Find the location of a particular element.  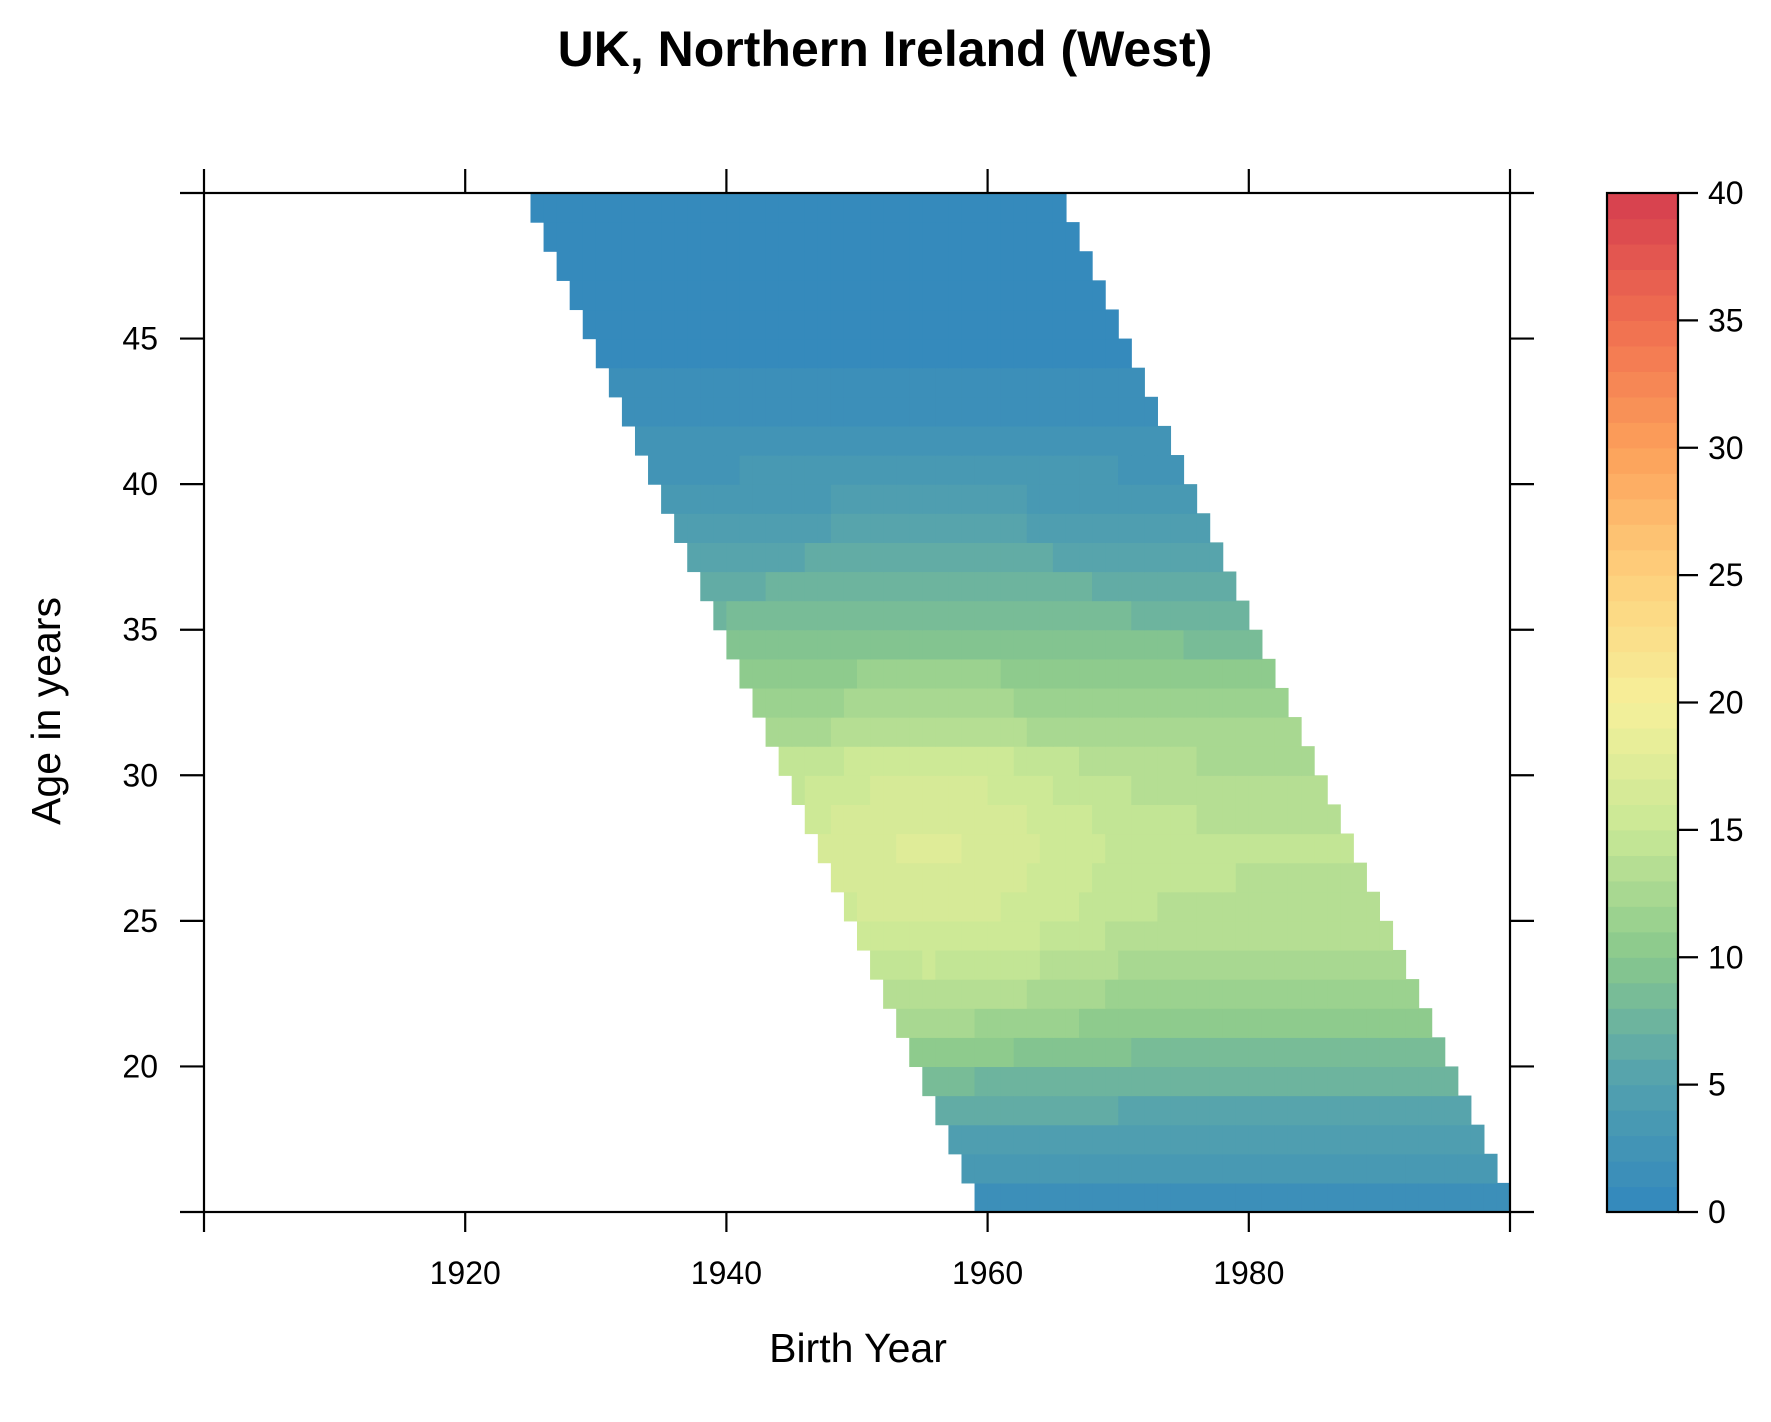

colorbar-tick-label: 25 is located at coordinates (1726, 575).